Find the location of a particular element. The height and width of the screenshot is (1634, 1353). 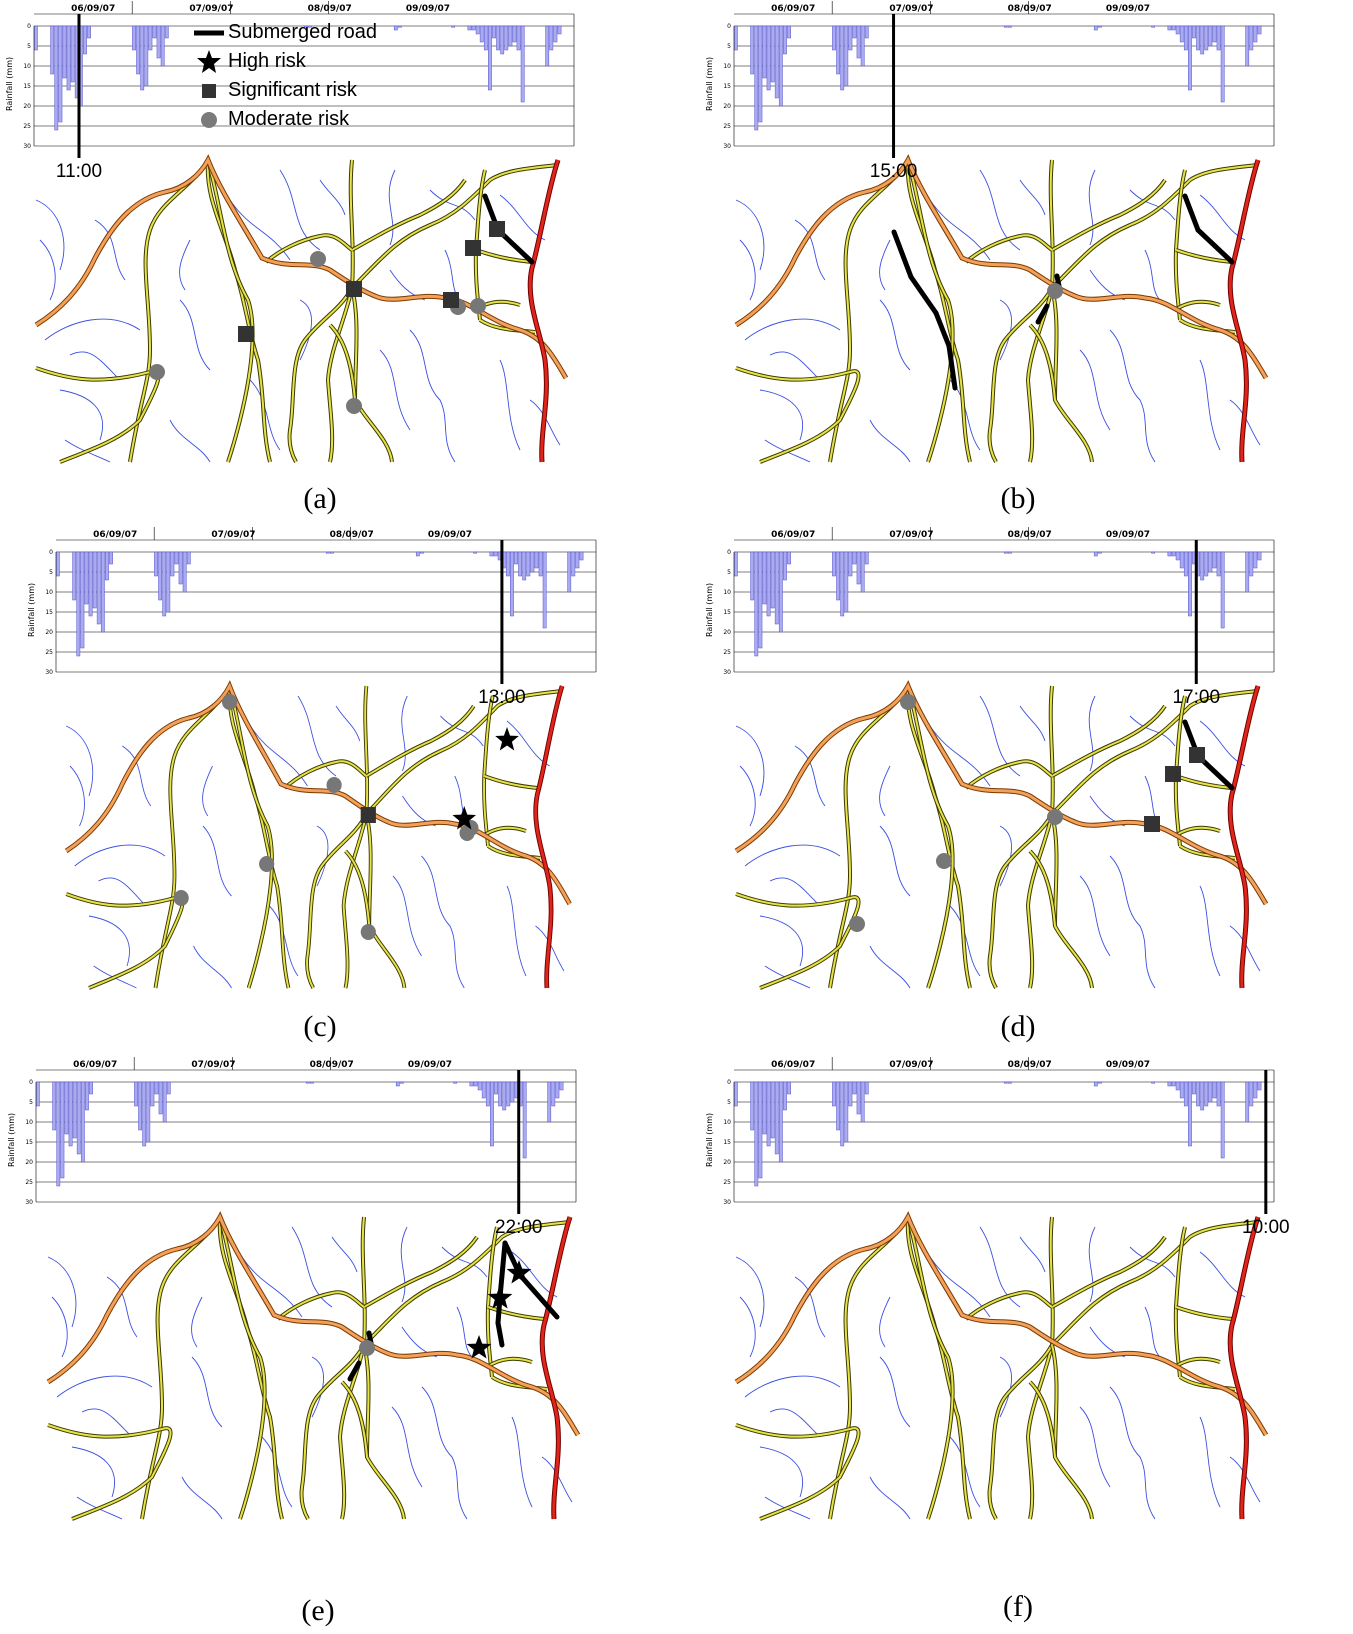

moderate-risk-marker is located at coordinates (1055, 817).